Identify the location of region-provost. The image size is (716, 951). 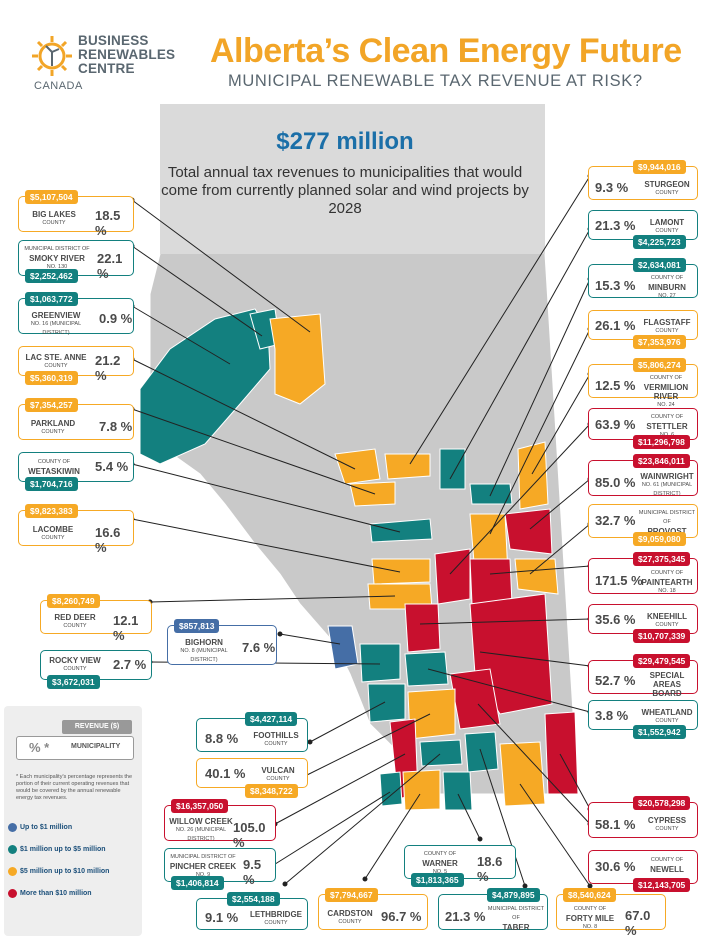
(536, 576).